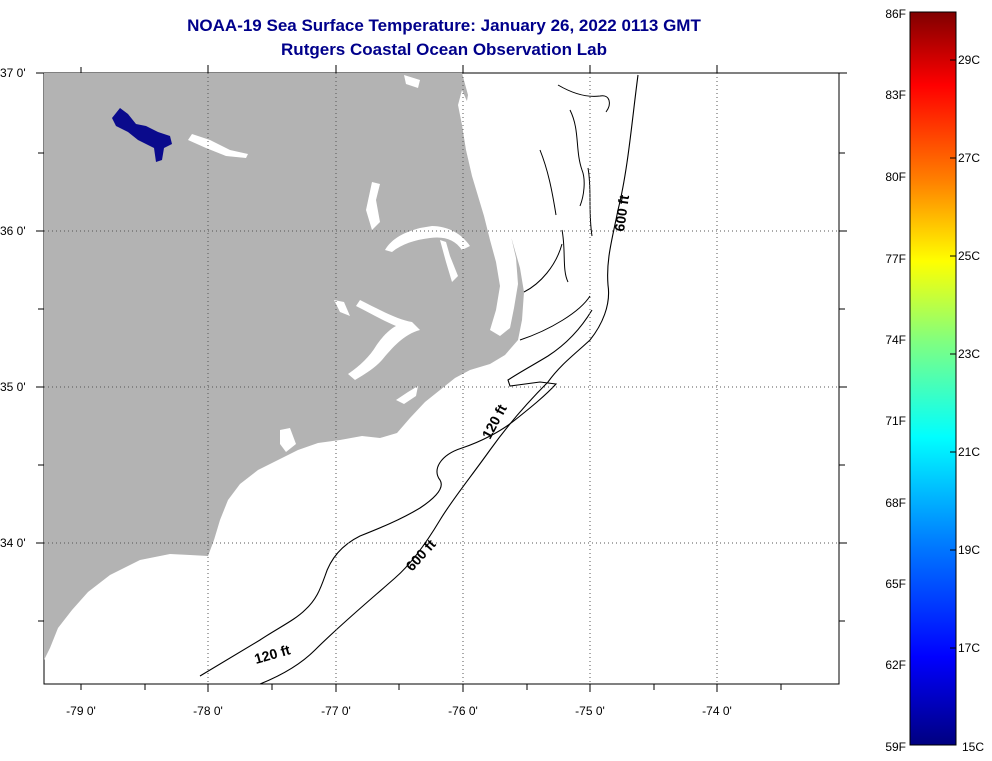  I want to click on lon-label: -75 0', so click(590, 711).